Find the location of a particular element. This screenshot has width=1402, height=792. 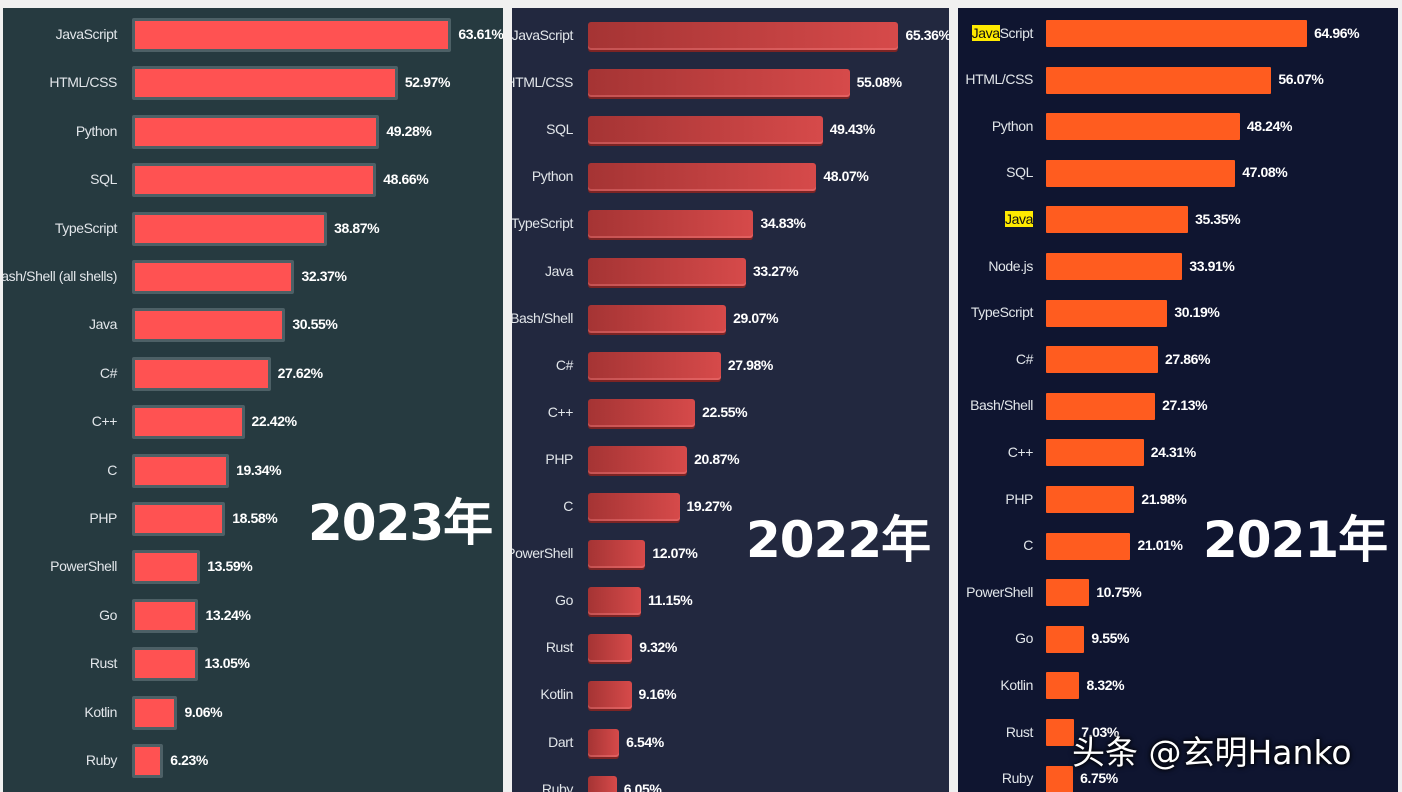

value-label: 22.55% is located at coordinates (725, 411).